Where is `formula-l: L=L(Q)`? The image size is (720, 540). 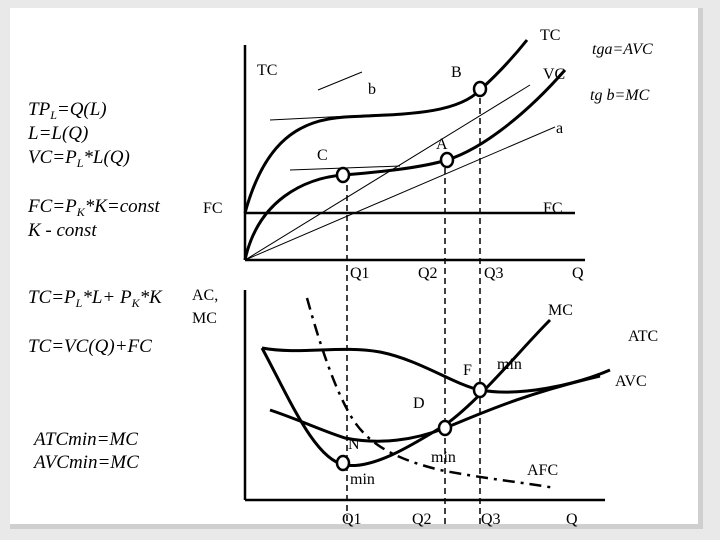
formula-l: L=L(Q) is located at coordinates (58, 133).